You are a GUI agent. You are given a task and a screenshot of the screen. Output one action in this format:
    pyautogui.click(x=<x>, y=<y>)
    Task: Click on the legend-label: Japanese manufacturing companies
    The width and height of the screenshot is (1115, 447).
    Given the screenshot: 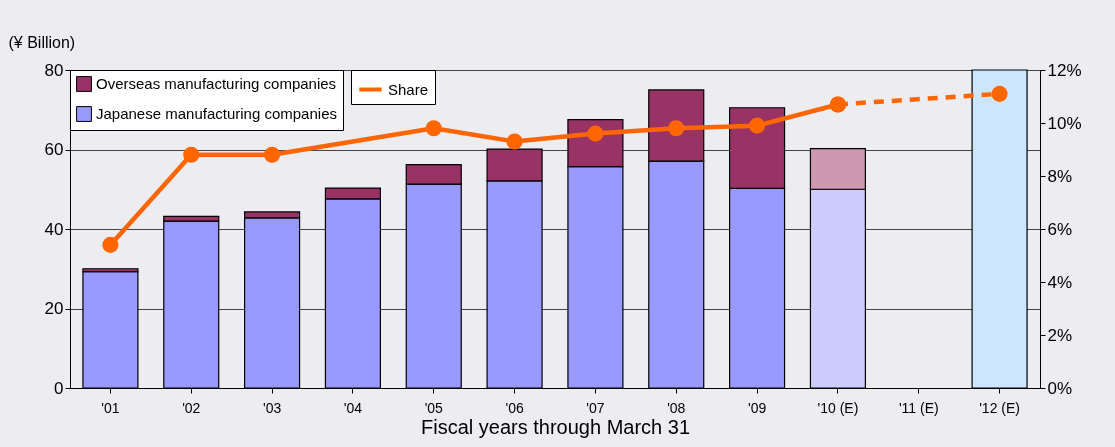 What is the action you would take?
    pyautogui.click(x=216, y=113)
    